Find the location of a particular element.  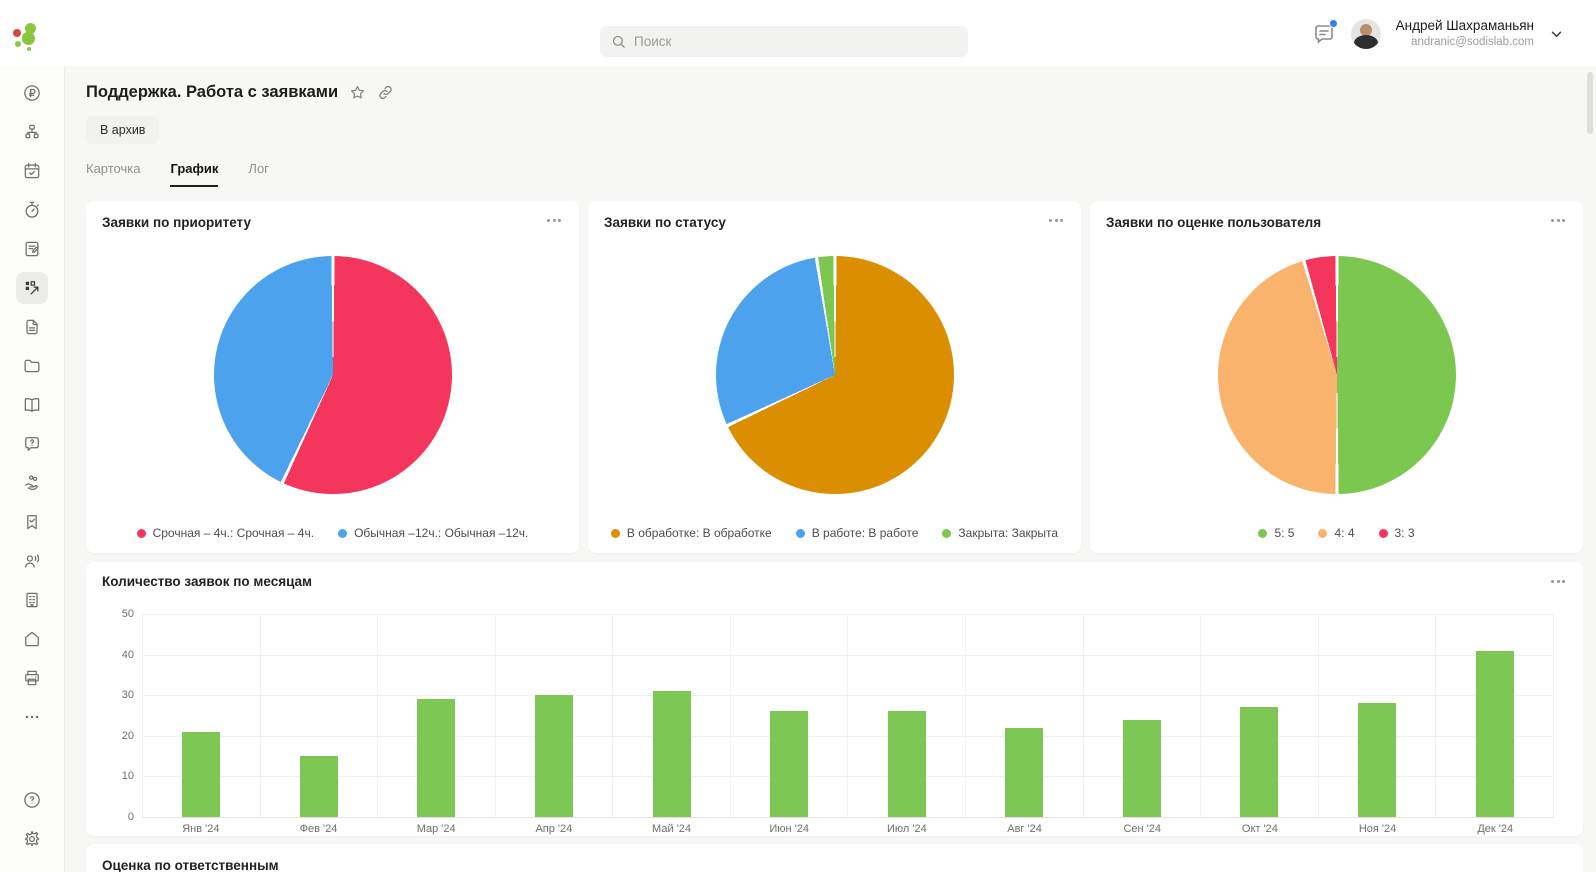

scrollbar-thumb is located at coordinates (1590, 103).